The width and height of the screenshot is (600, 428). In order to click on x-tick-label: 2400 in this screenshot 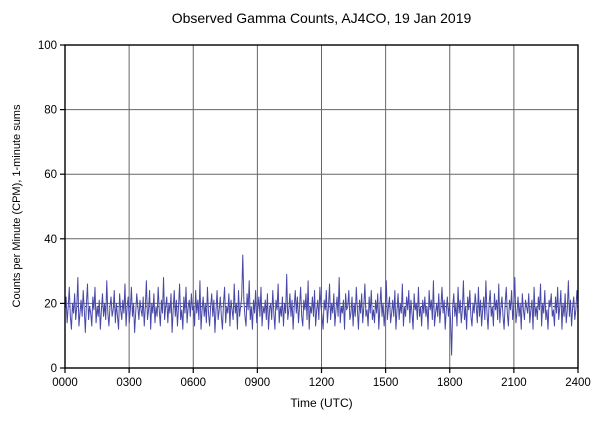, I will do `click(578, 383)`.